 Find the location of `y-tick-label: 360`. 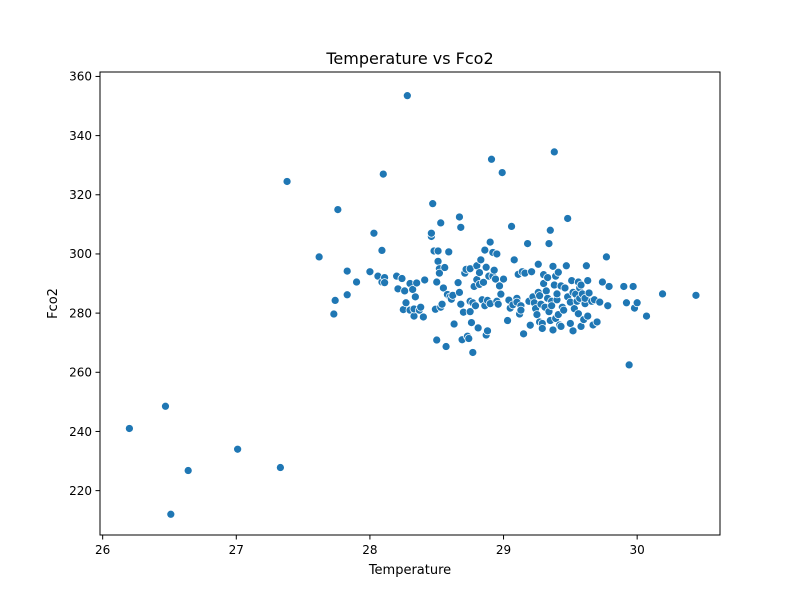

y-tick-label: 360 is located at coordinates (80, 77).